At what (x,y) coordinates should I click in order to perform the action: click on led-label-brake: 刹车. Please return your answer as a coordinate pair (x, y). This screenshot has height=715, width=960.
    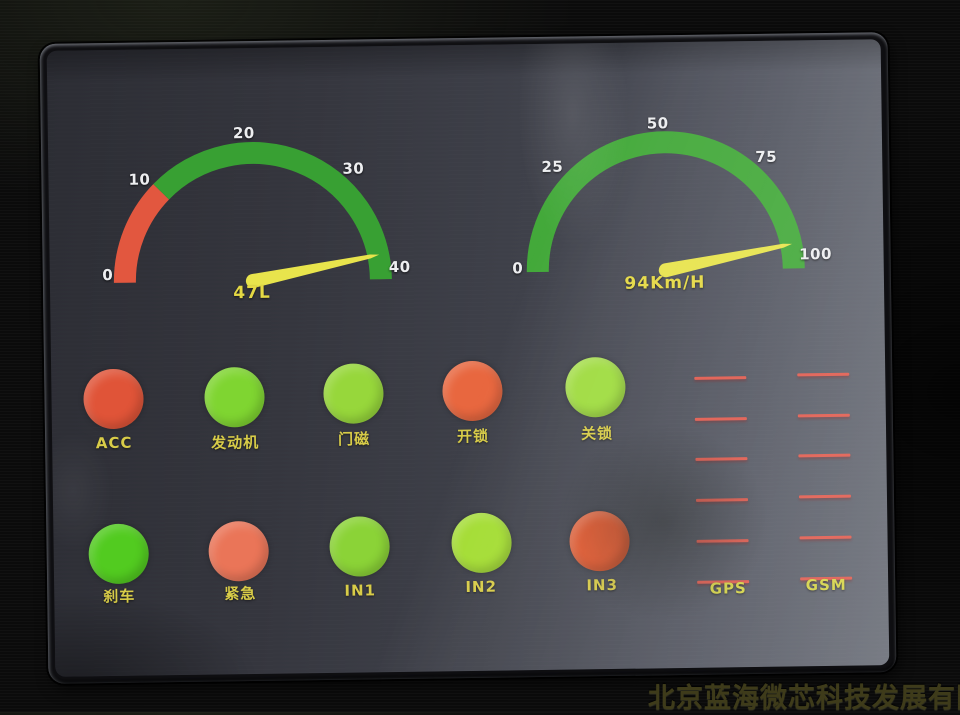
    Looking at the image, I should click on (119, 596).